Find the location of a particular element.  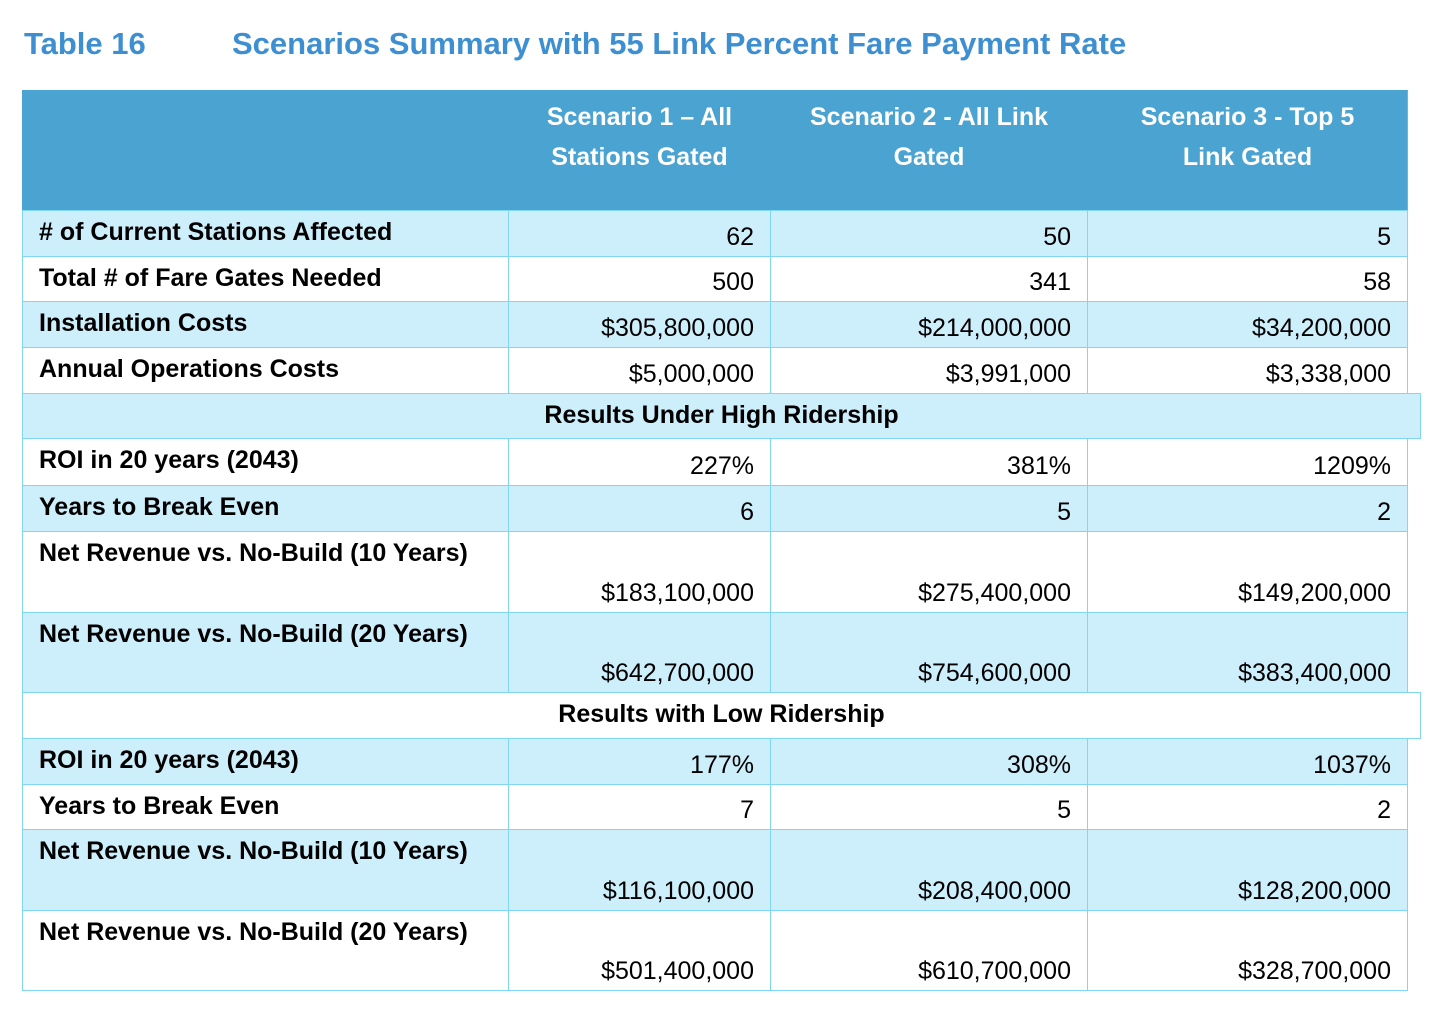

value-cell: 500 is located at coordinates (639, 279).